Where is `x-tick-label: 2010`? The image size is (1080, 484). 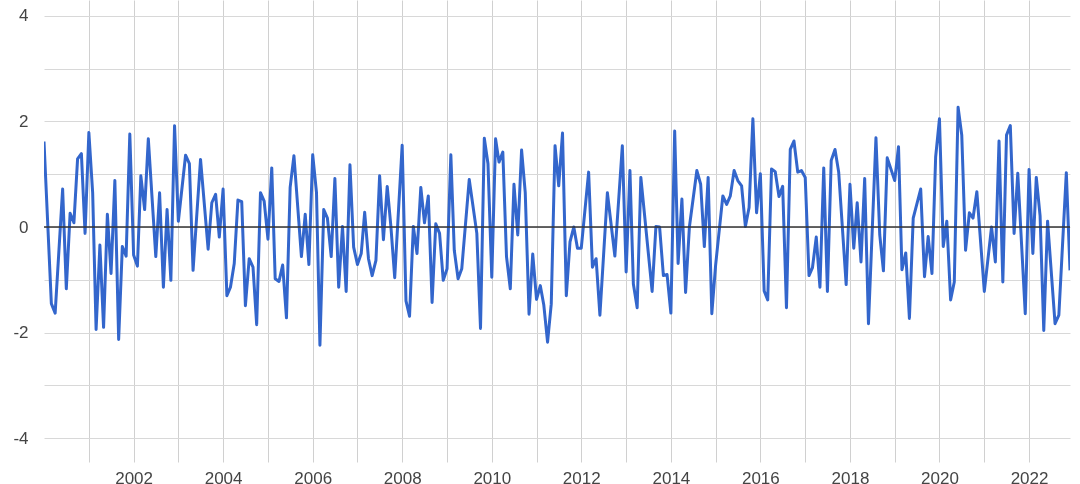
x-tick-label: 2010 is located at coordinates (492, 476).